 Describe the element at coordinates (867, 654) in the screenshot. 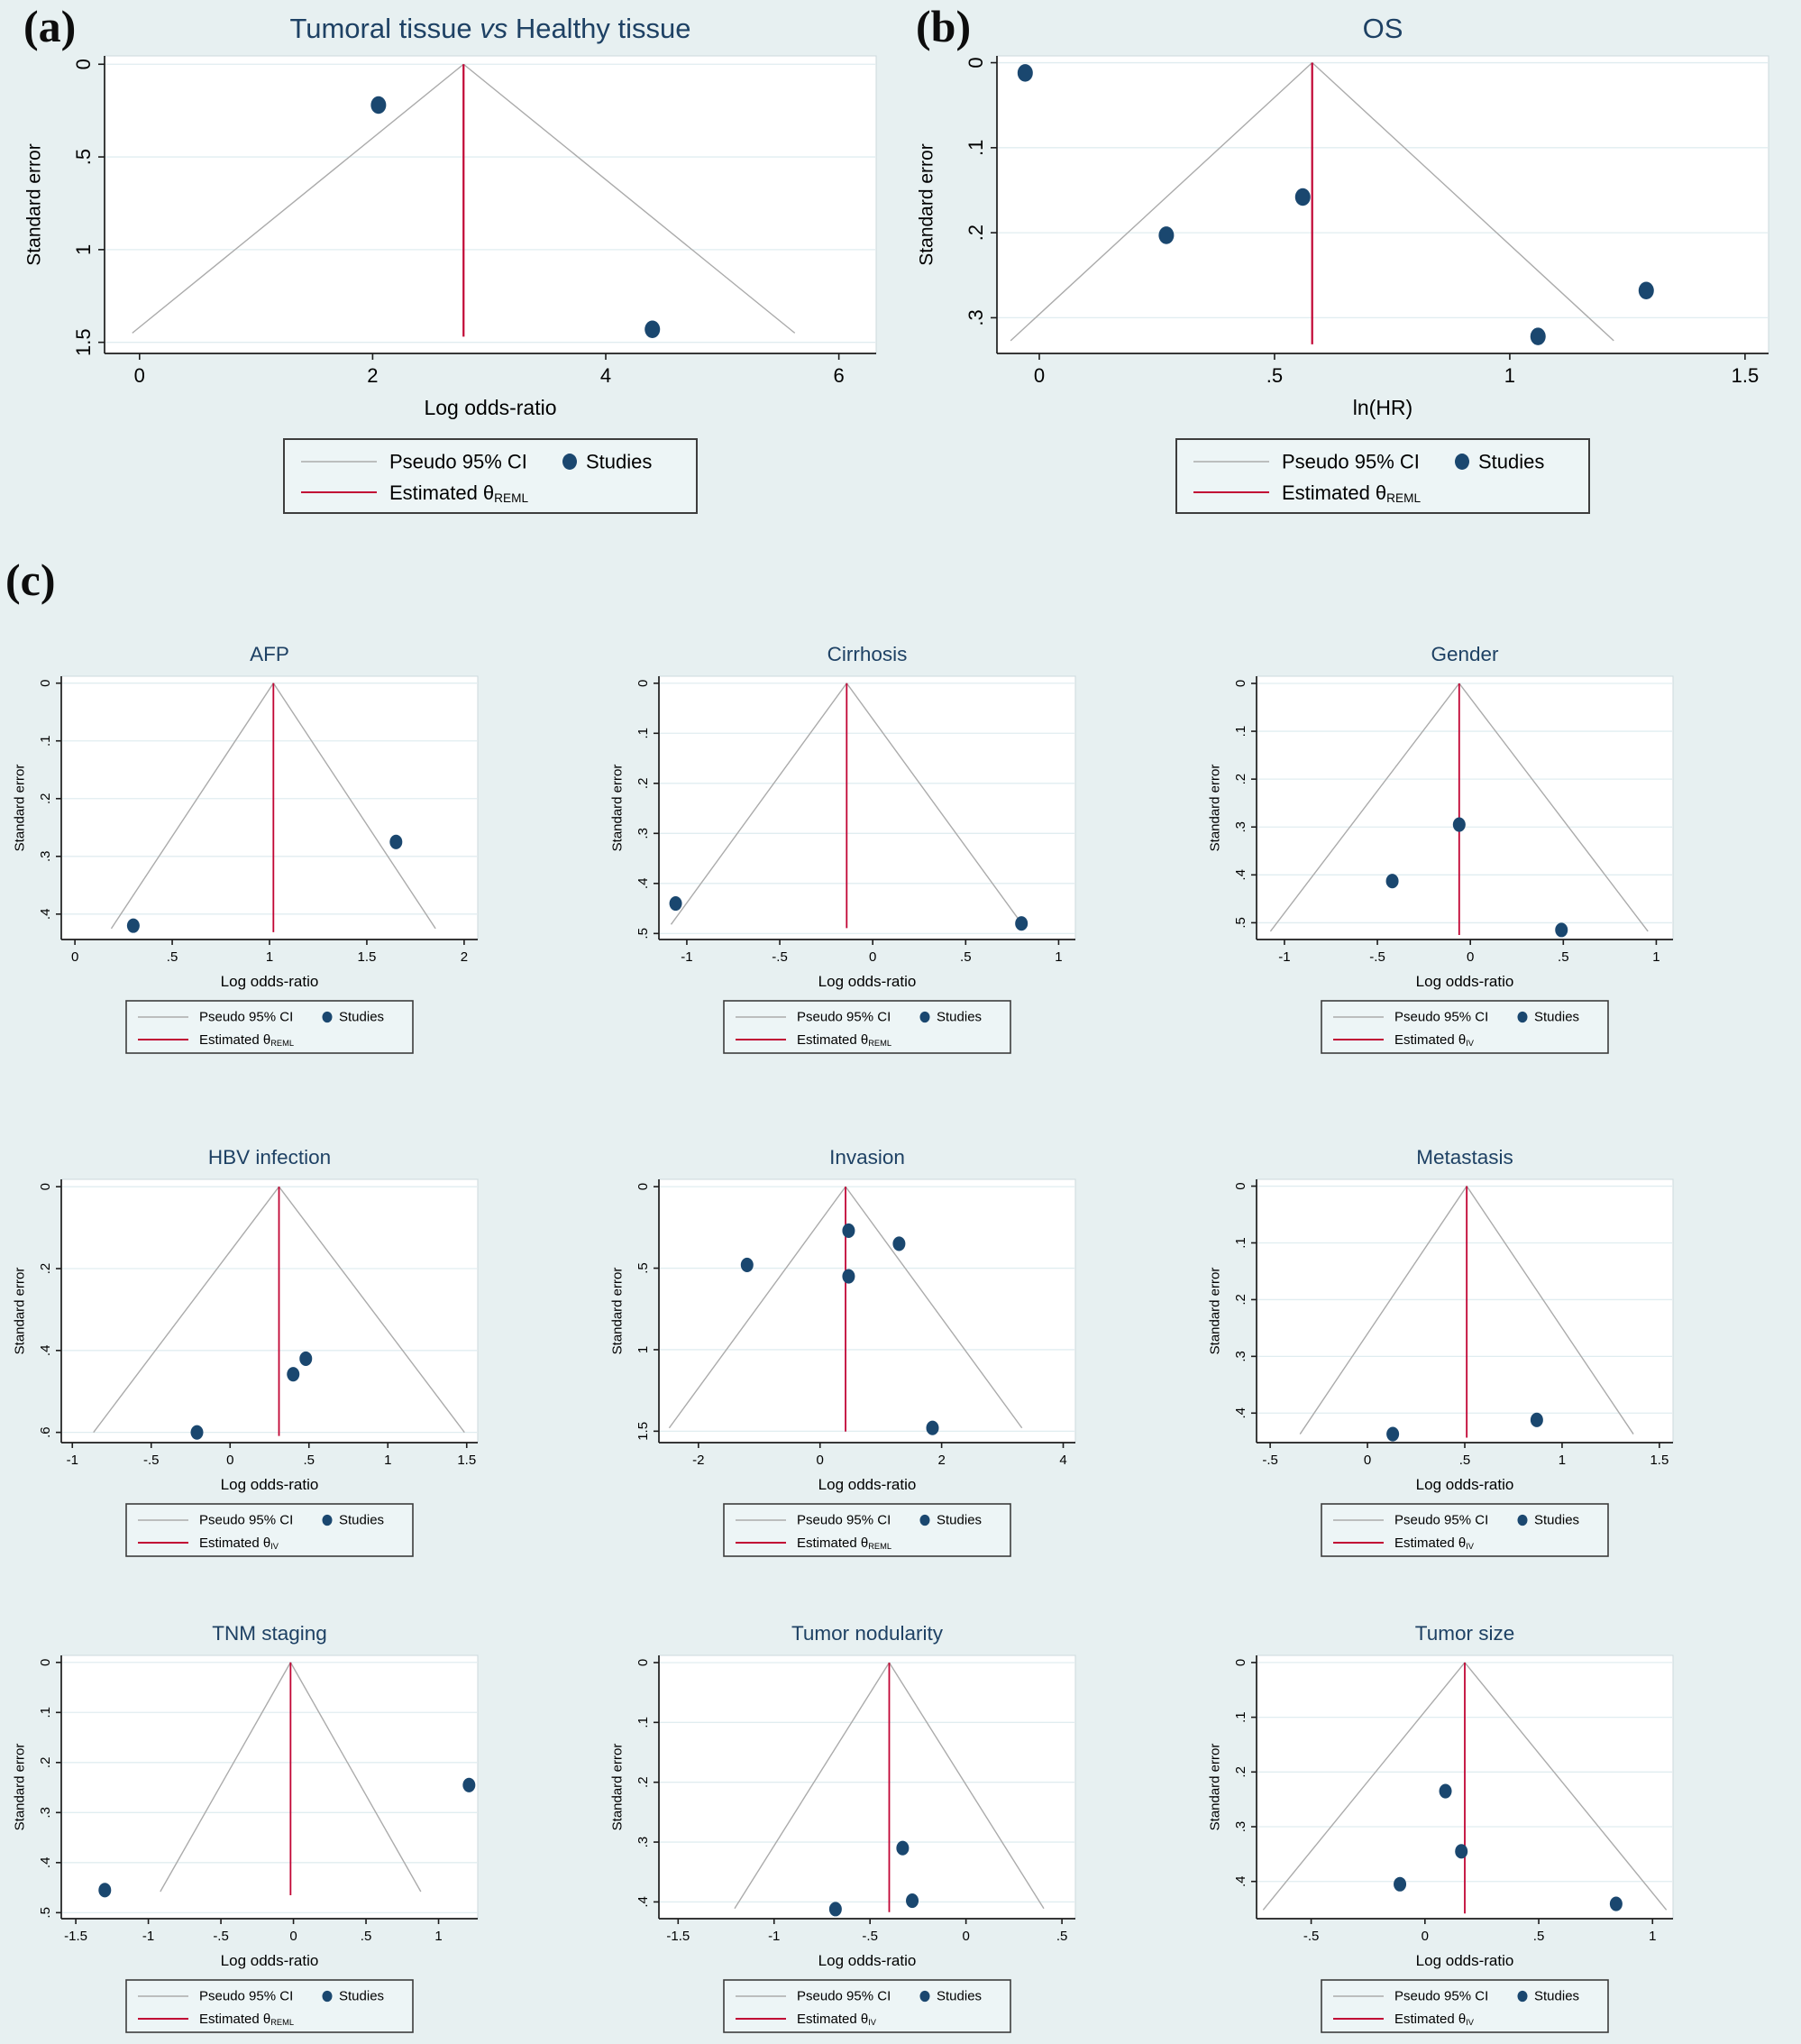

I see `chart-title: Cirrhosis` at that location.